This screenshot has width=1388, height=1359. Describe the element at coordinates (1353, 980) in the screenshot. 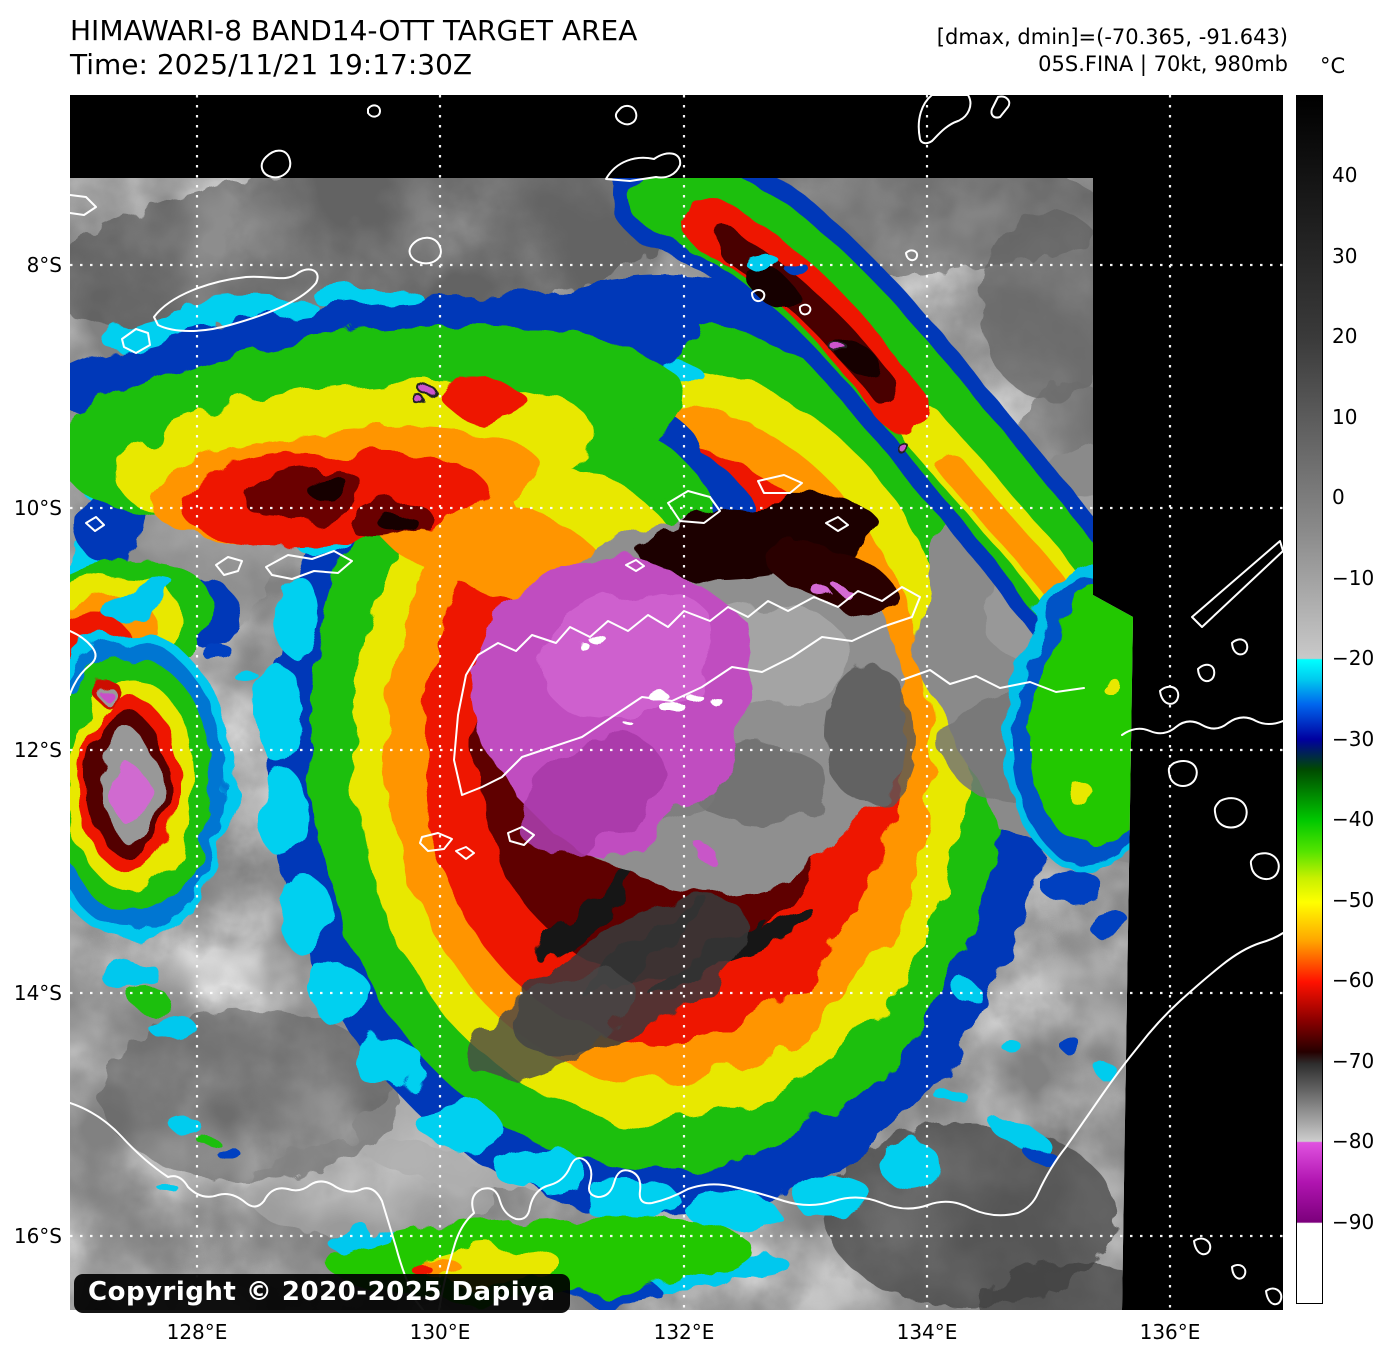

I see `colorbar-tick-label: −60` at that location.